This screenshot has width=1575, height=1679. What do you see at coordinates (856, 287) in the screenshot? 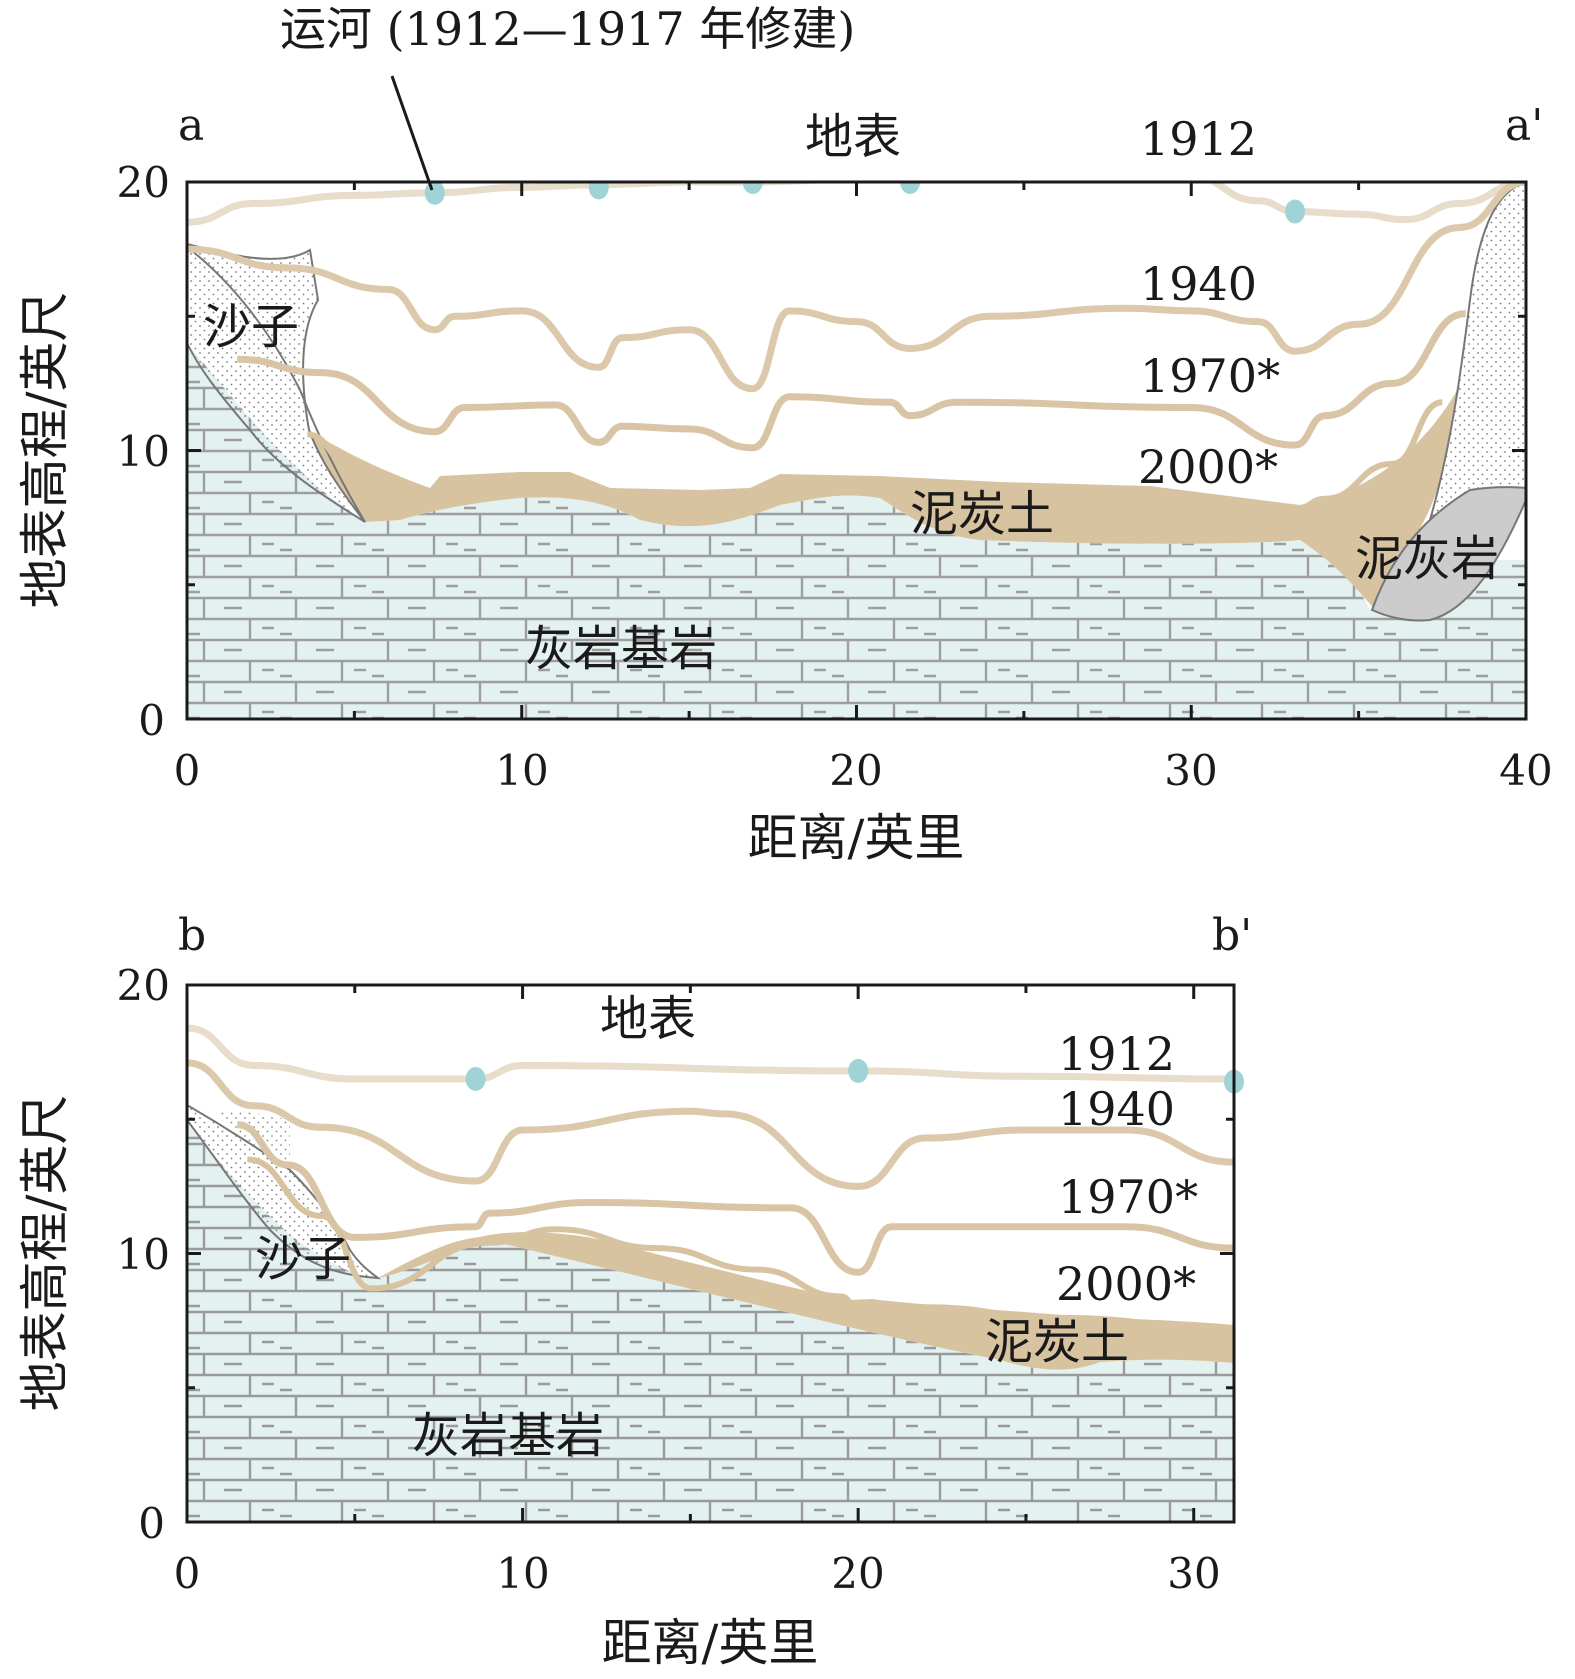
I see `panel-a-surface-1940` at bounding box center [856, 287].